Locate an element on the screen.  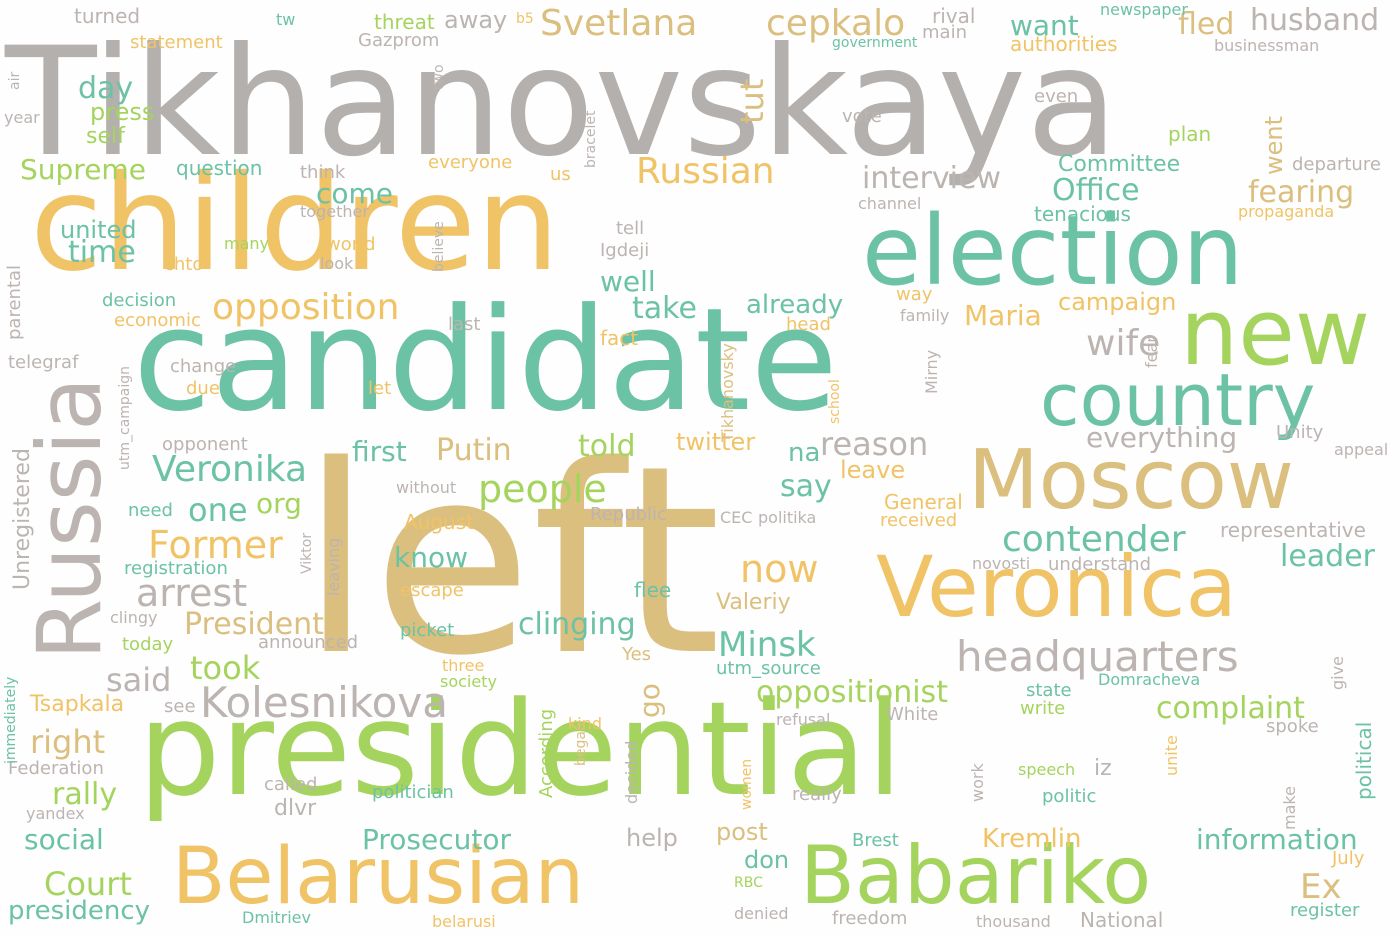
word-work: work is located at coordinates (977, 782).